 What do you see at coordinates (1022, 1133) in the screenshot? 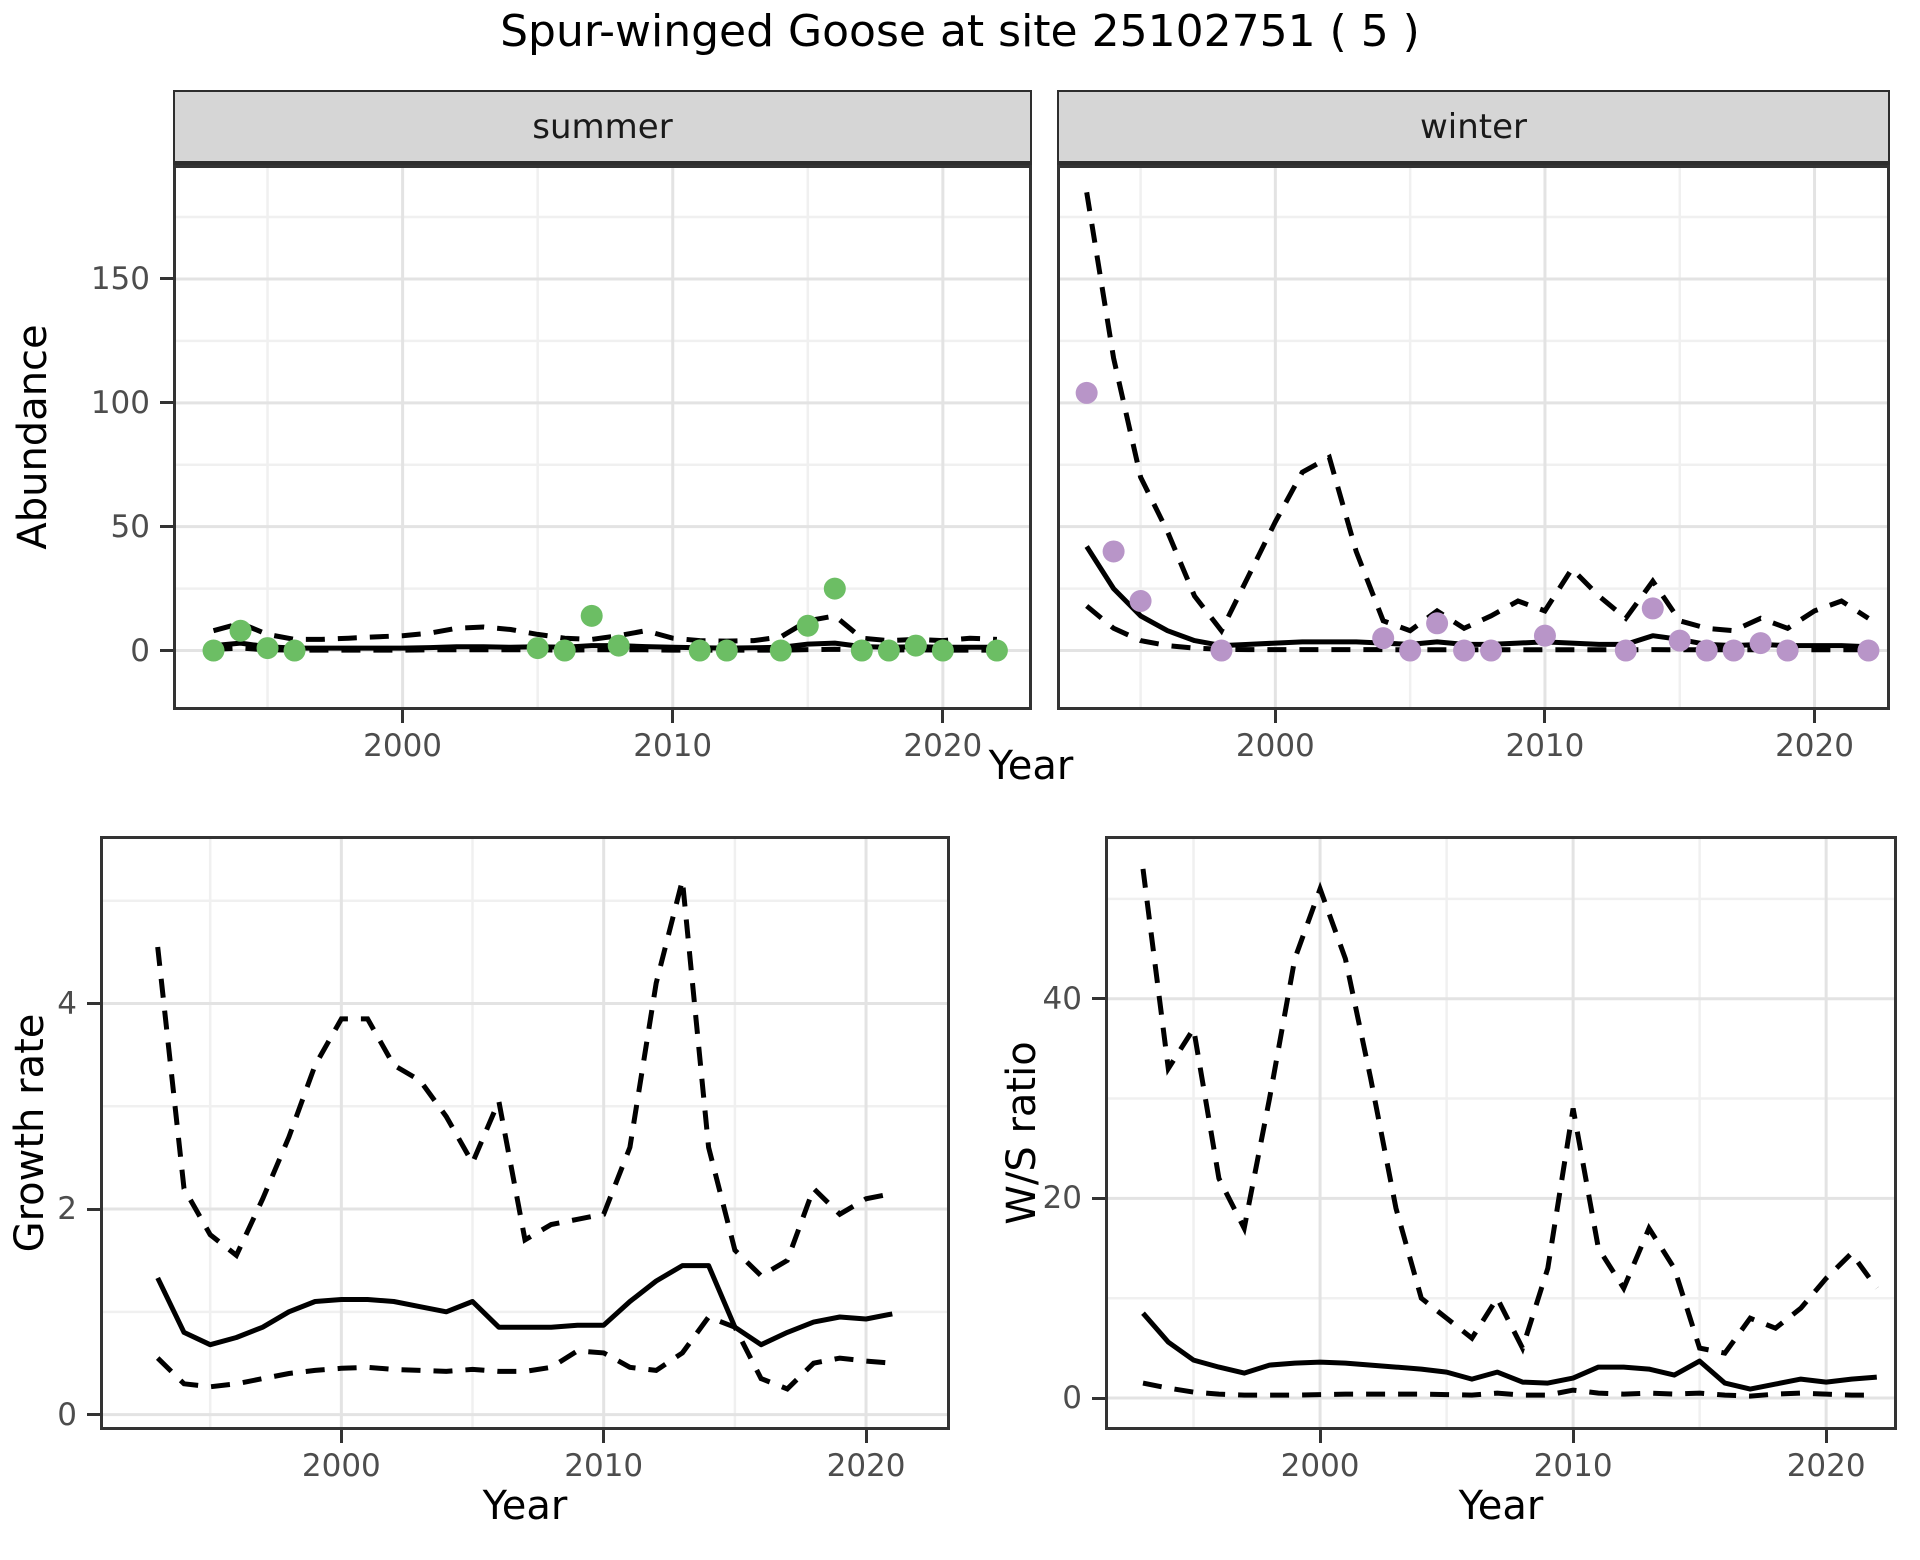
I see `y-axis-title-ws-ratio: W/S ratio` at bounding box center [1022, 1133].